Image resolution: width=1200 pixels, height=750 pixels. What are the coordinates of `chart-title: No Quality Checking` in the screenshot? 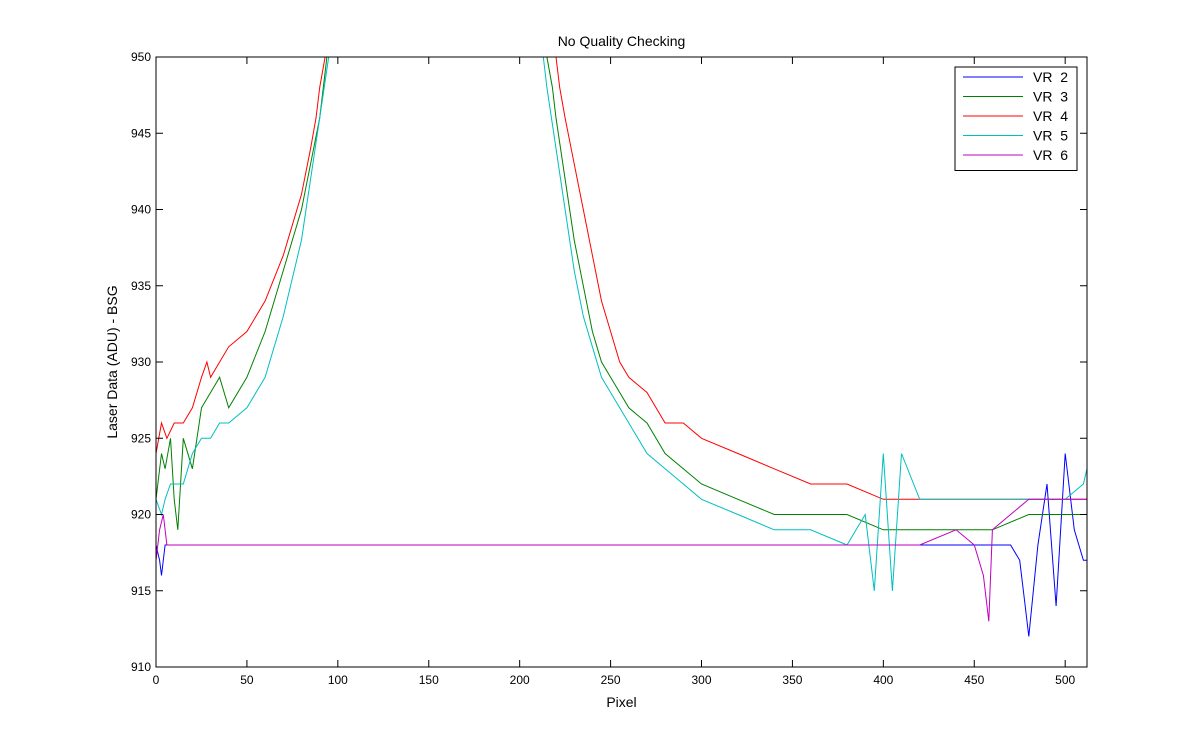 It's located at (622, 41).